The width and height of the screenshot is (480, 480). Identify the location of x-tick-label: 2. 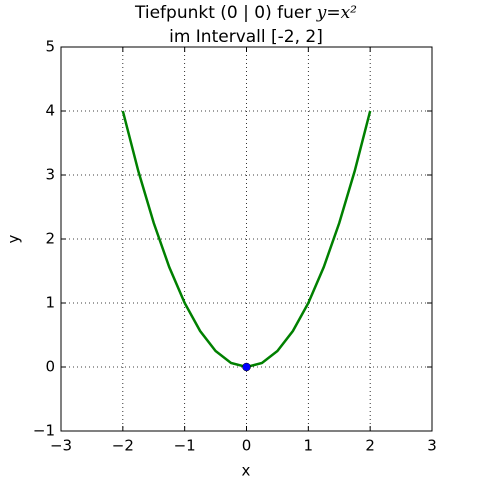
(370, 446).